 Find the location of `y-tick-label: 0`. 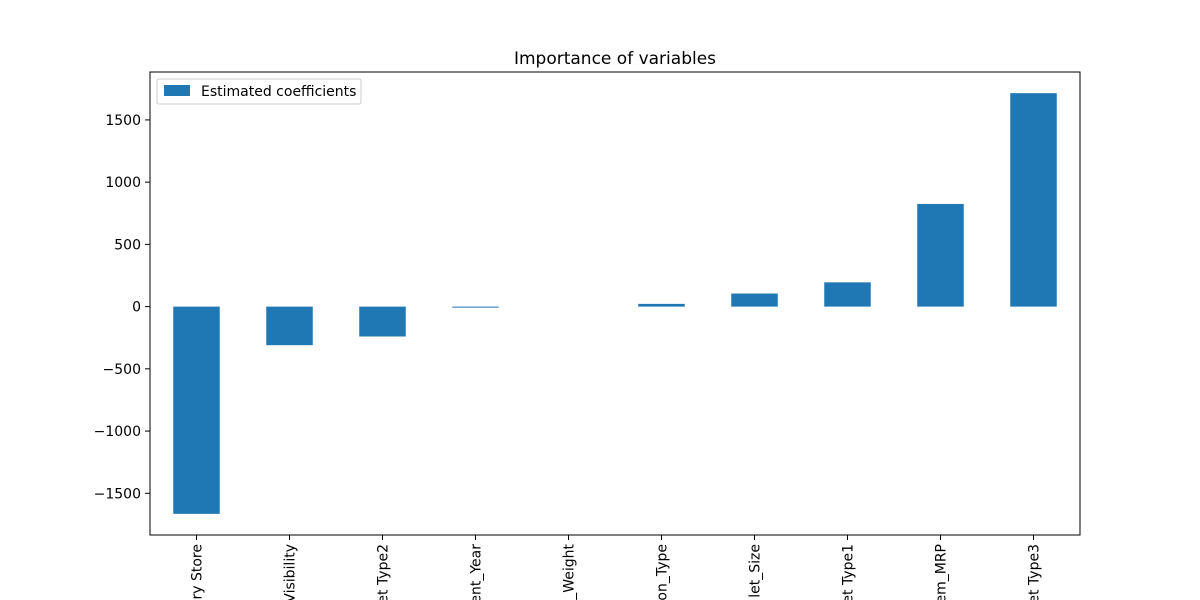

y-tick-label: 0 is located at coordinates (136, 308).